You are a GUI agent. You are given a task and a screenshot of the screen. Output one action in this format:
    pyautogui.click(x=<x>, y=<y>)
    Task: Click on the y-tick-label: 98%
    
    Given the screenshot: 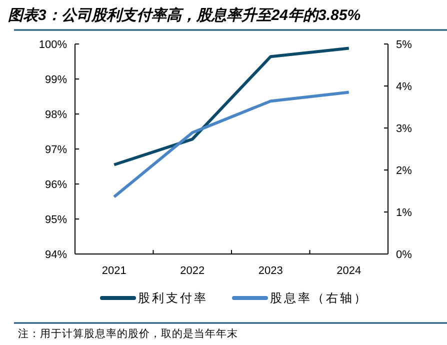 What is the action you would take?
    pyautogui.click(x=56, y=115)
    